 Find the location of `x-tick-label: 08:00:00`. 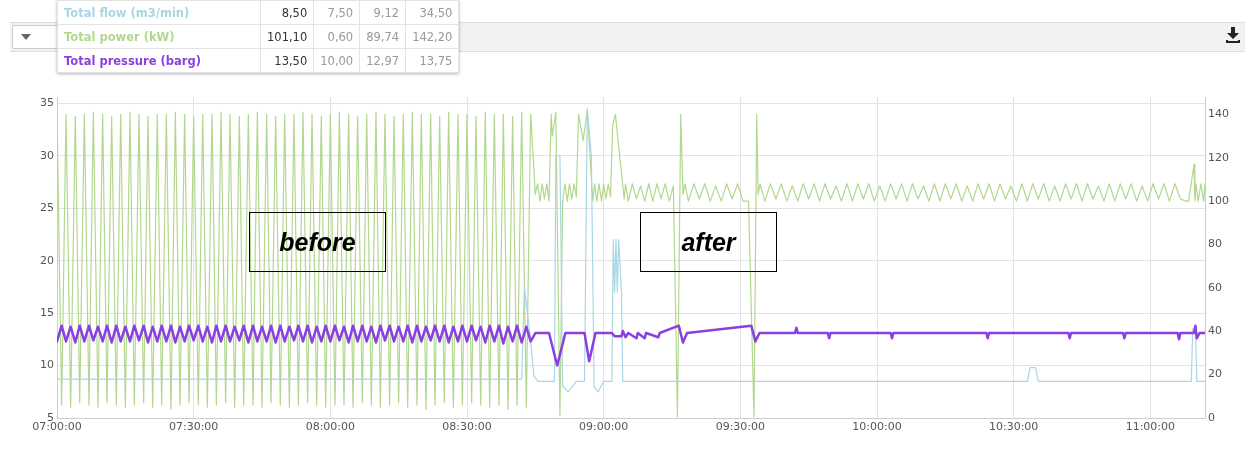

x-tick-label: 08:00:00 is located at coordinates (330, 427).